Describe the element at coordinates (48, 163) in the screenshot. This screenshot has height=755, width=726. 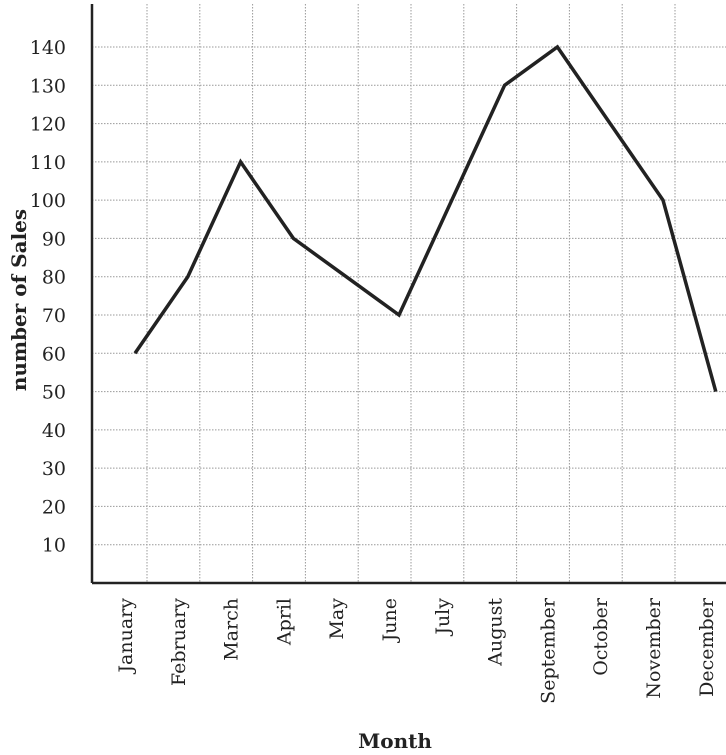
I see `y-tick-label: 110` at that location.